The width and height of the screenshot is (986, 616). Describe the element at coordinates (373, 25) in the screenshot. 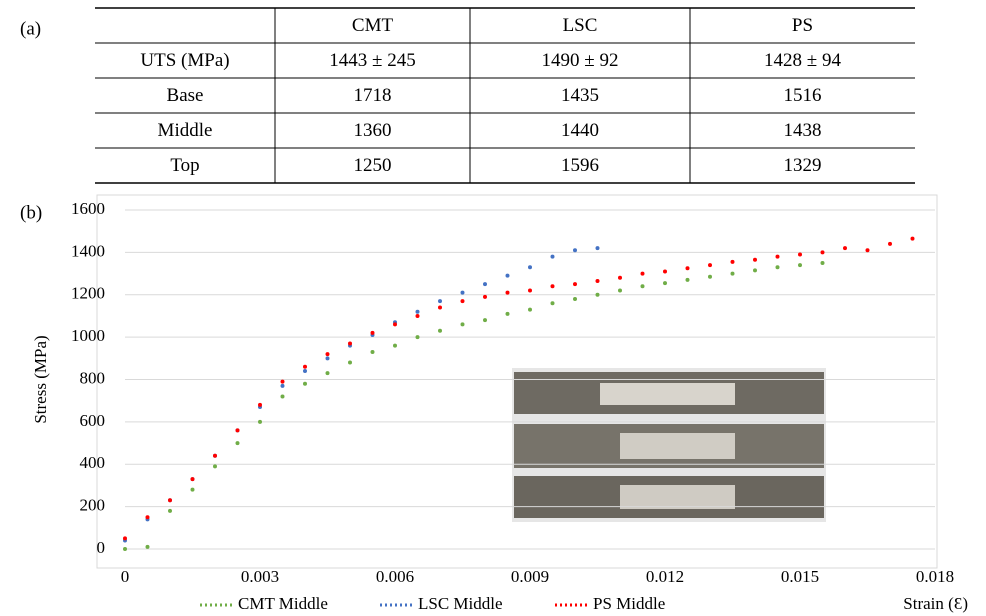

I see `column-header: CMT` at that location.